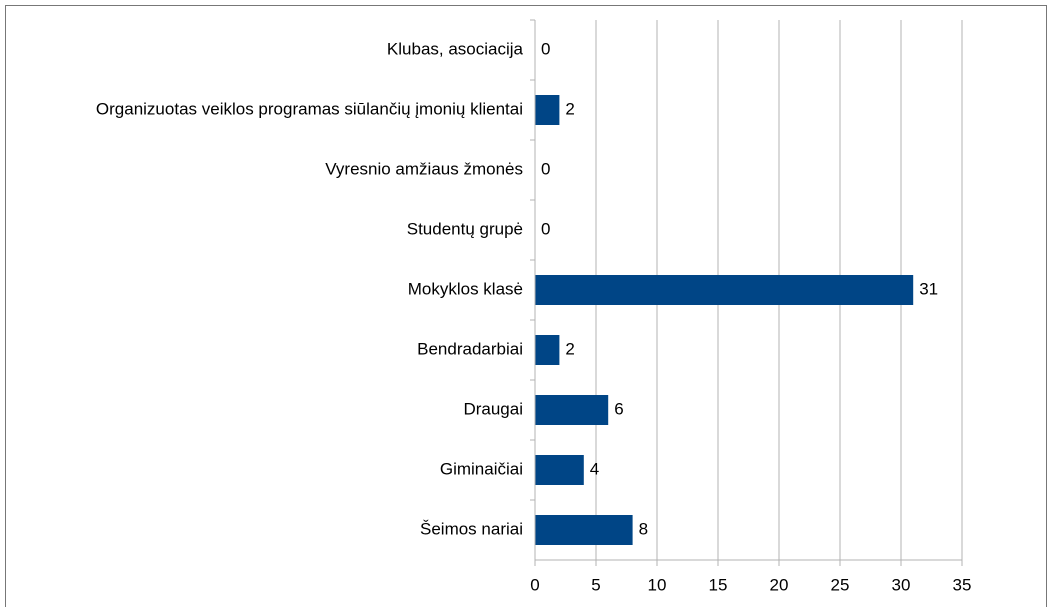 This screenshot has width=1052, height=607. What do you see at coordinates (618, 408) in the screenshot?
I see `data-label: 6` at bounding box center [618, 408].